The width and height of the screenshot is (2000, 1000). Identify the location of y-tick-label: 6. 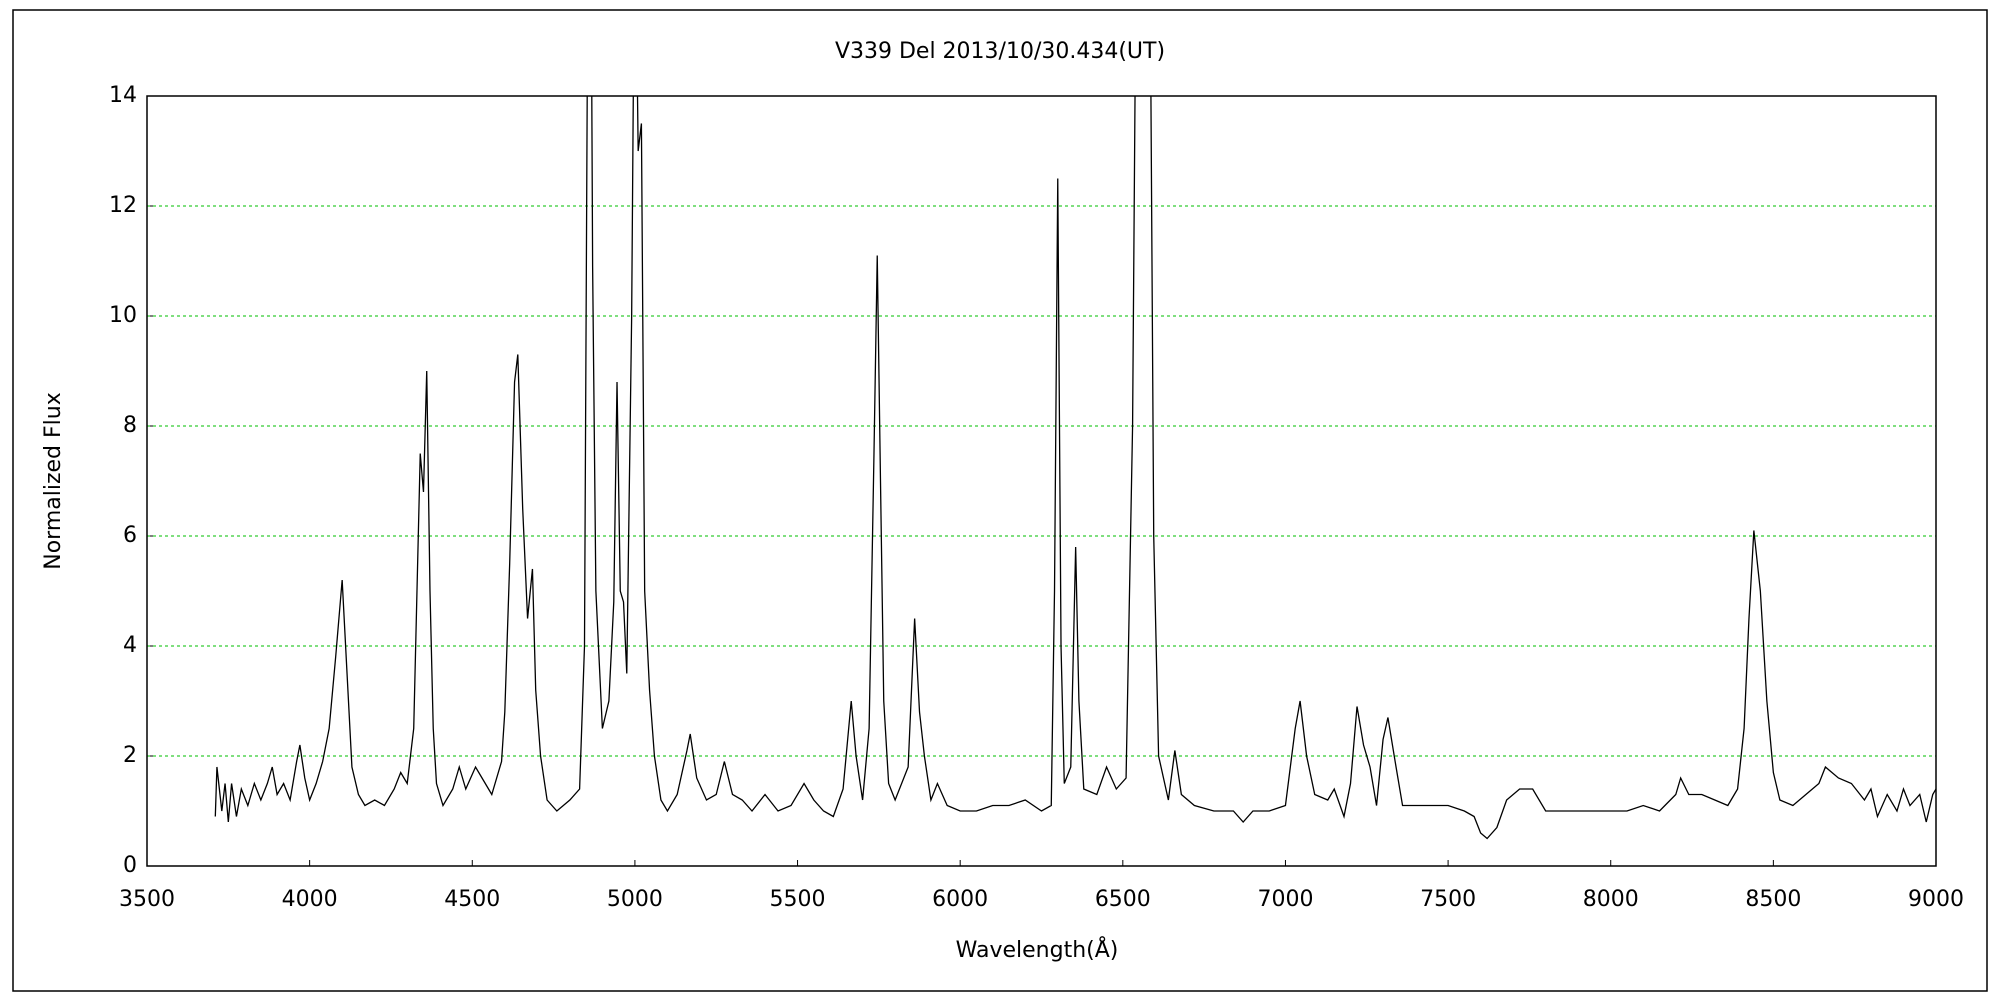
(130, 535).